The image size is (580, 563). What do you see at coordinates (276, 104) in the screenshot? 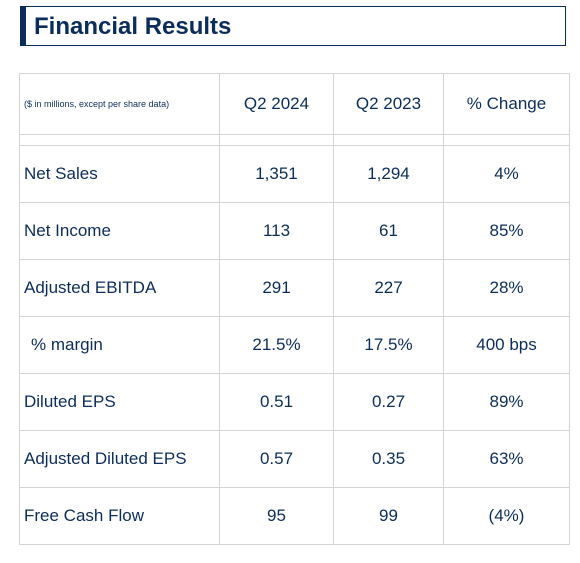
I see `col-header-q2-2024: Q2 2024` at bounding box center [276, 104].